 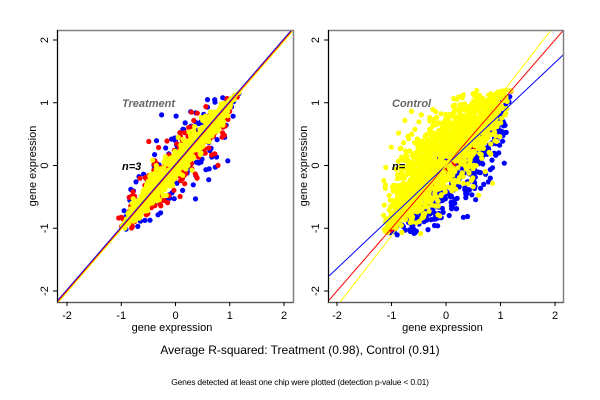 What do you see at coordinates (304, 166) in the screenshot?
I see `y-axis-title: gene expression` at bounding box center [304, 166].